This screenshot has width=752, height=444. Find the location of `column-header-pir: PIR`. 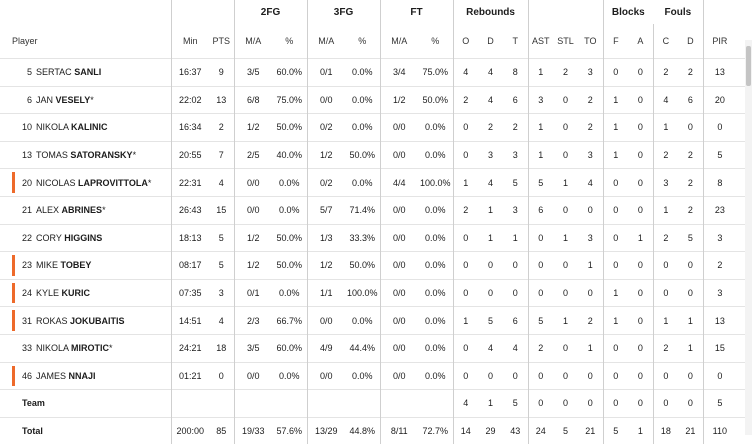

column-header-pir: PIR is located at coordinates (719, 41).